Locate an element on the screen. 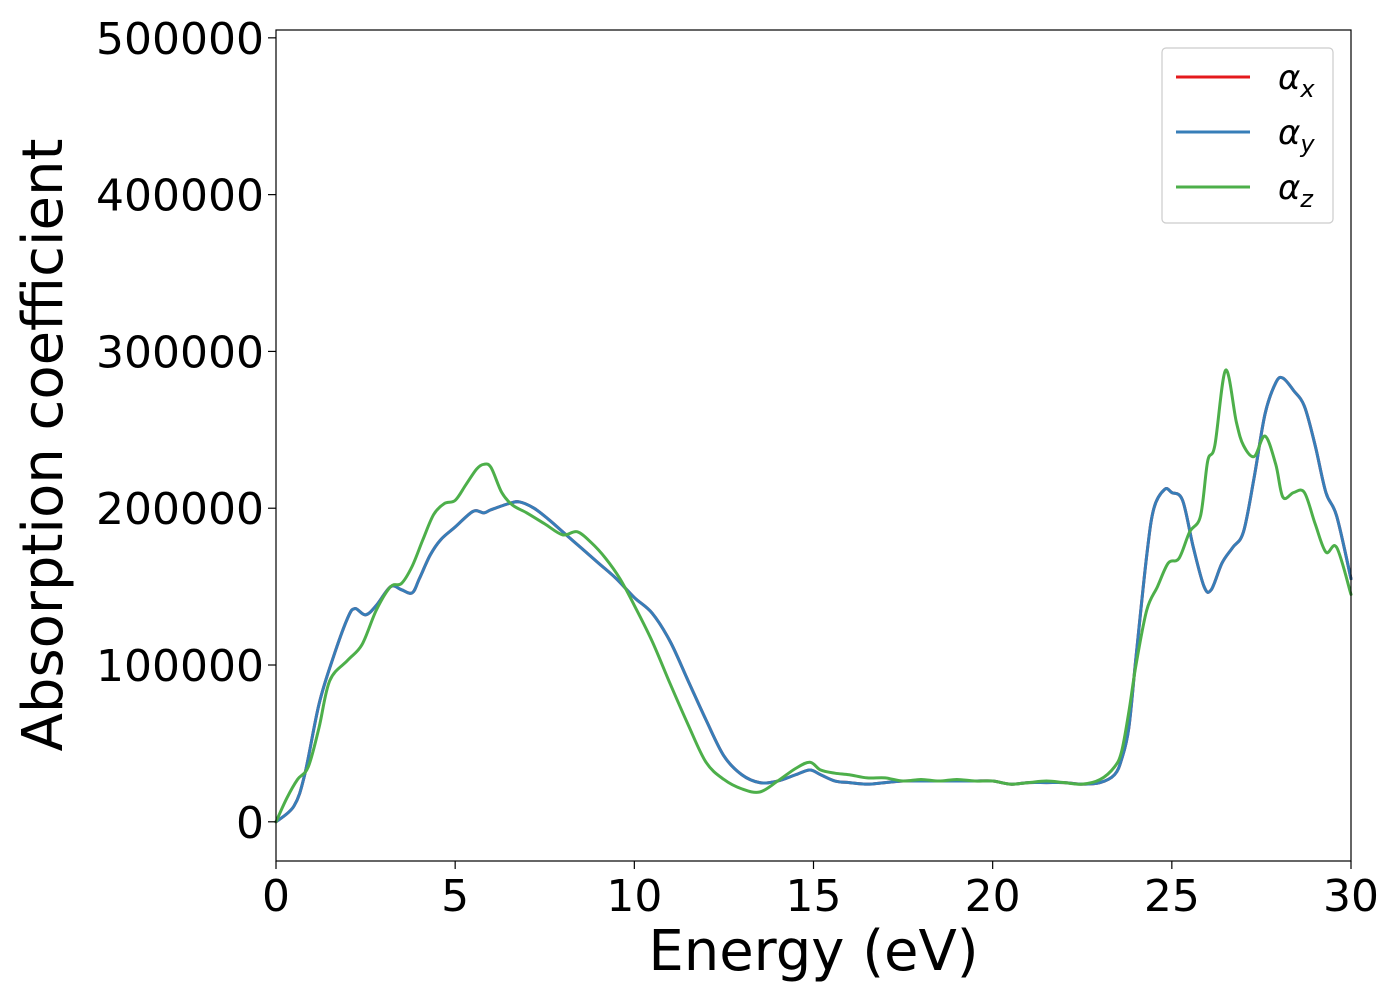 This screenshot has height=1004, width=1400. x-tick-label: 25 is located at coordinates (1172, 896).